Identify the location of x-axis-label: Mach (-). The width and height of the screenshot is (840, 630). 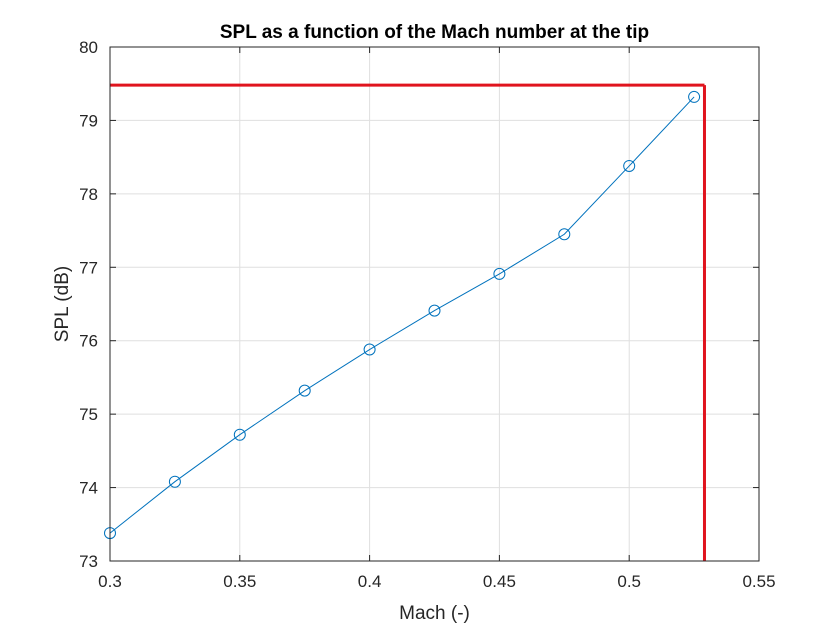
(434, 613).